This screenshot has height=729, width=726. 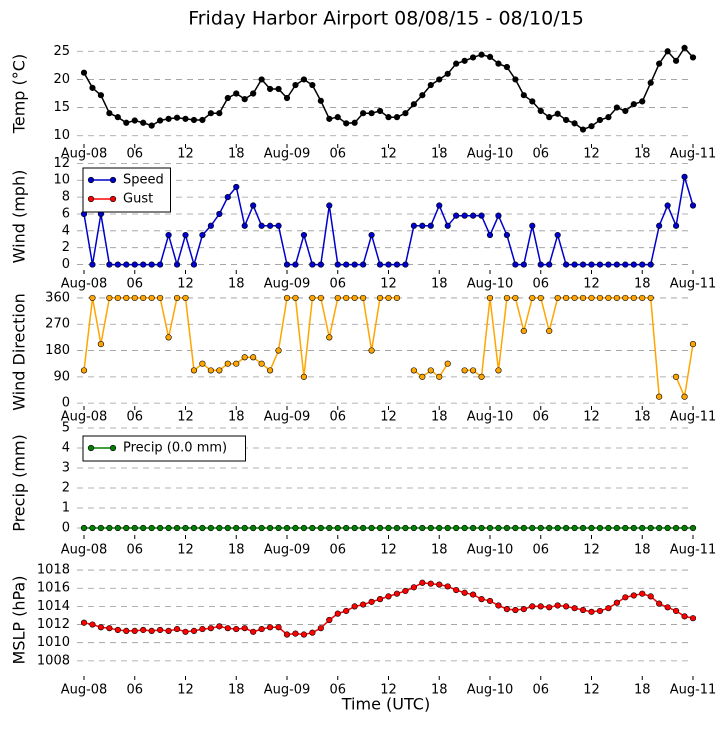 I want to click on y-tick-label: 10, so click(x=61, y=180).